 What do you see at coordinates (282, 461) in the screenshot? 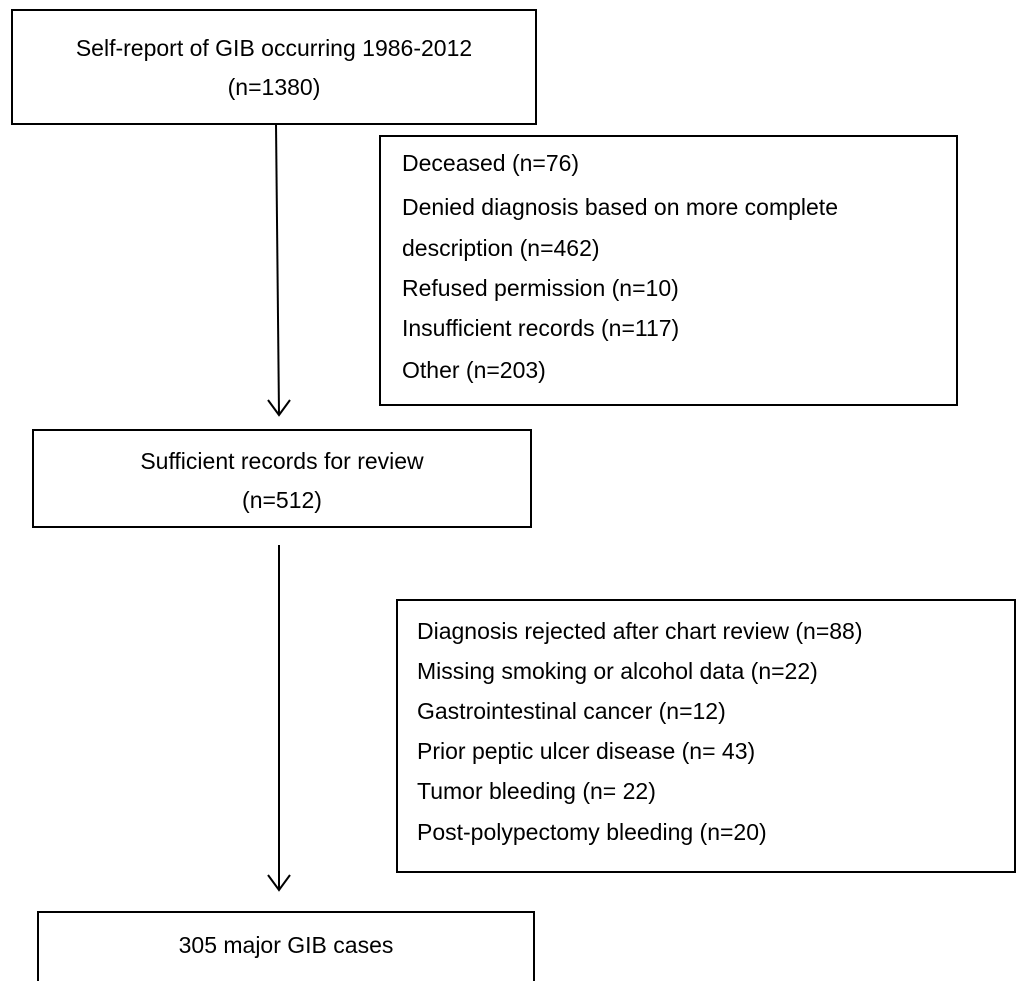
I see `node-text: Sufficient records for review` at bounding box center [282, 461].